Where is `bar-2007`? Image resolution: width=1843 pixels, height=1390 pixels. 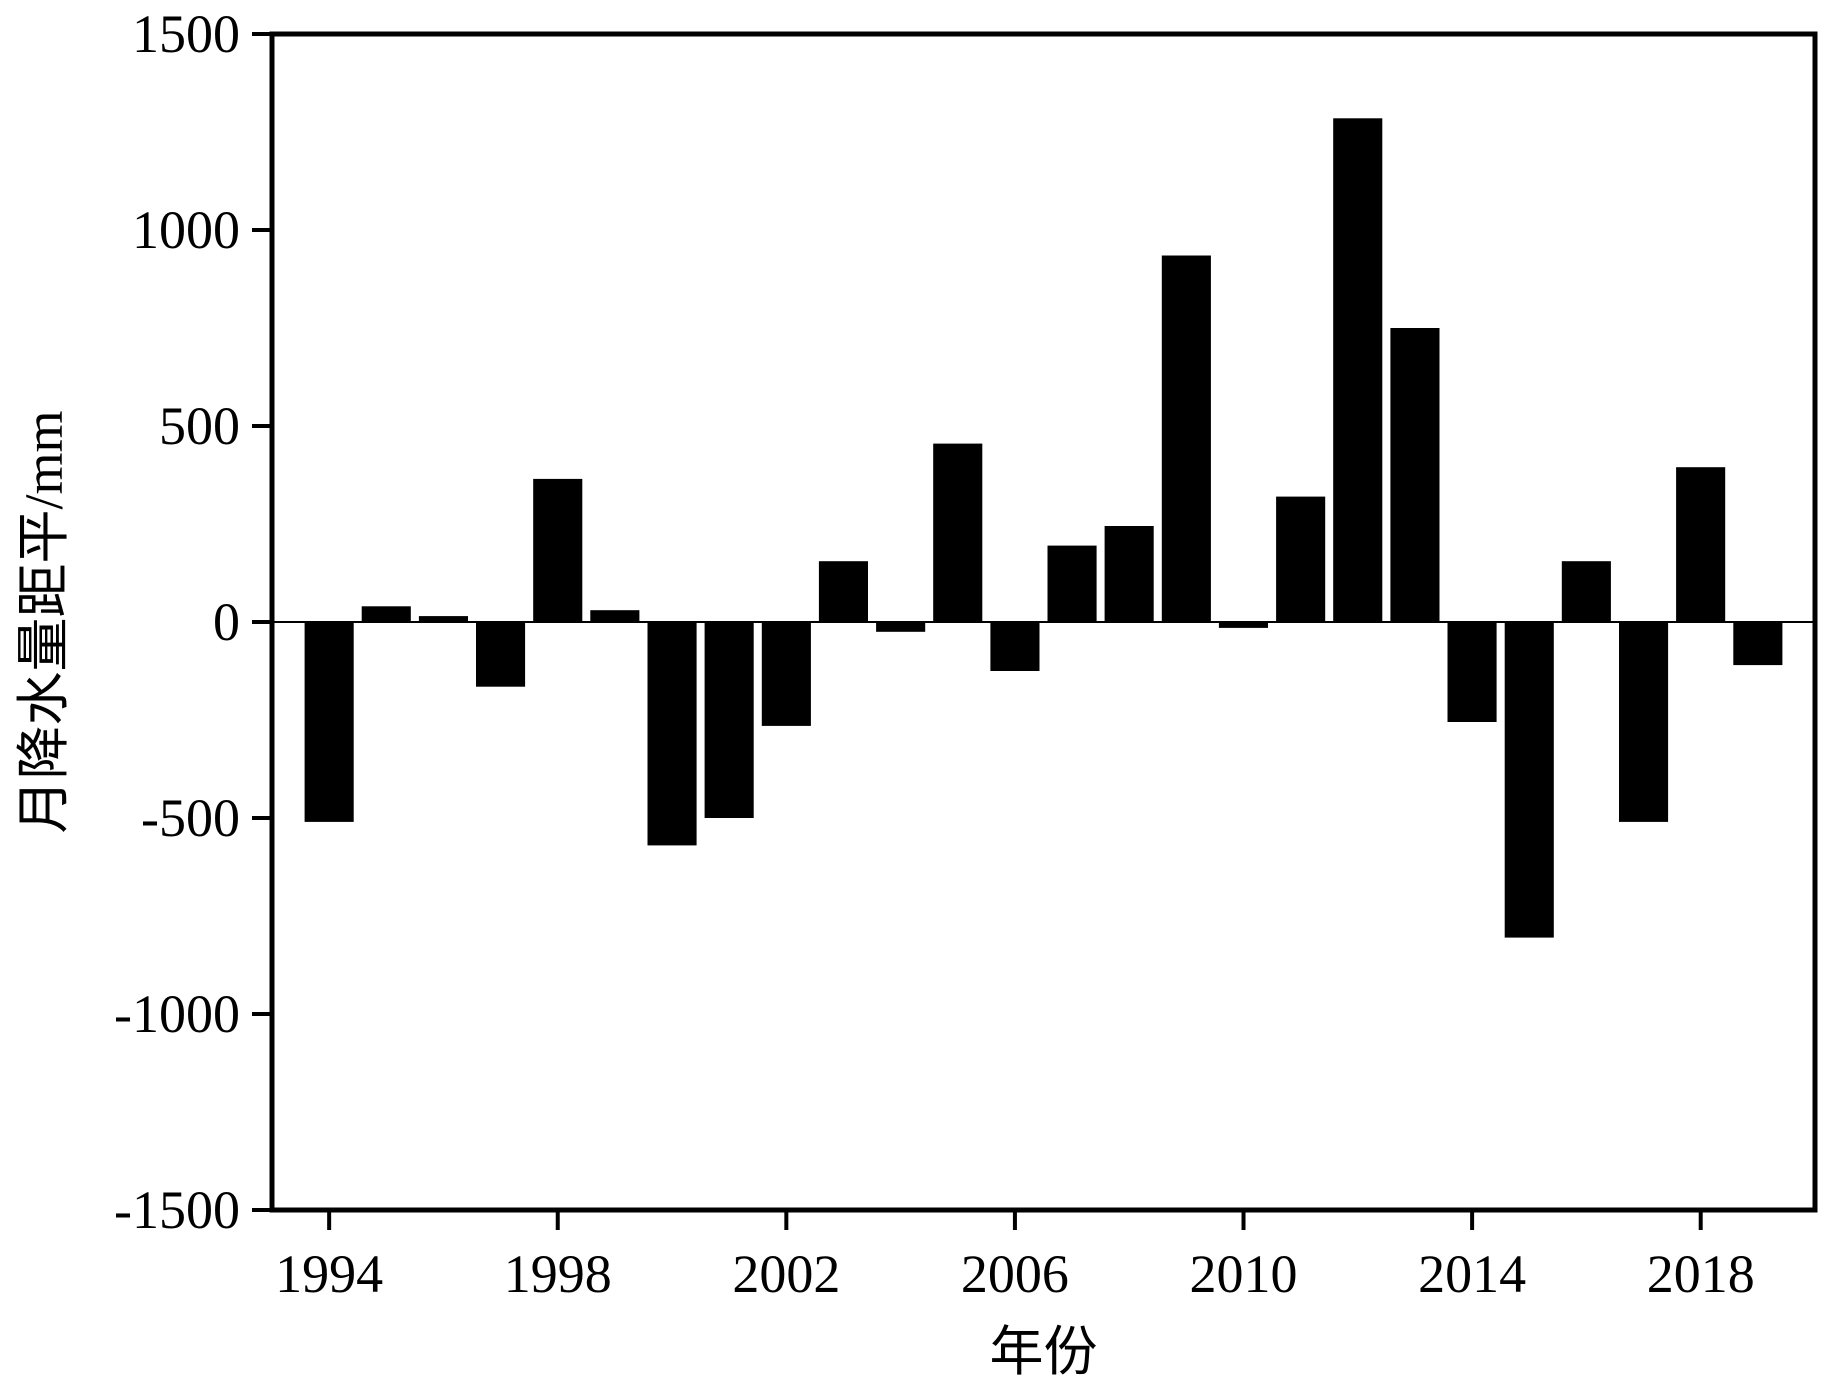 bar-2007 is located at coordinates (1072, 583).